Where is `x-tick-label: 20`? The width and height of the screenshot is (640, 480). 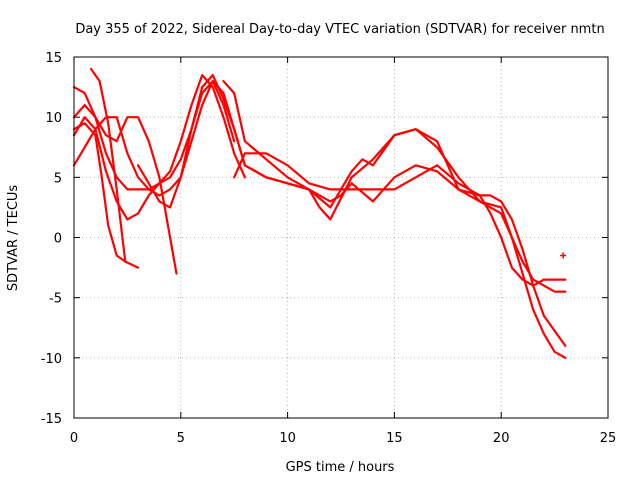 x-tick-label: 20 is located at coordinates (501, 438).